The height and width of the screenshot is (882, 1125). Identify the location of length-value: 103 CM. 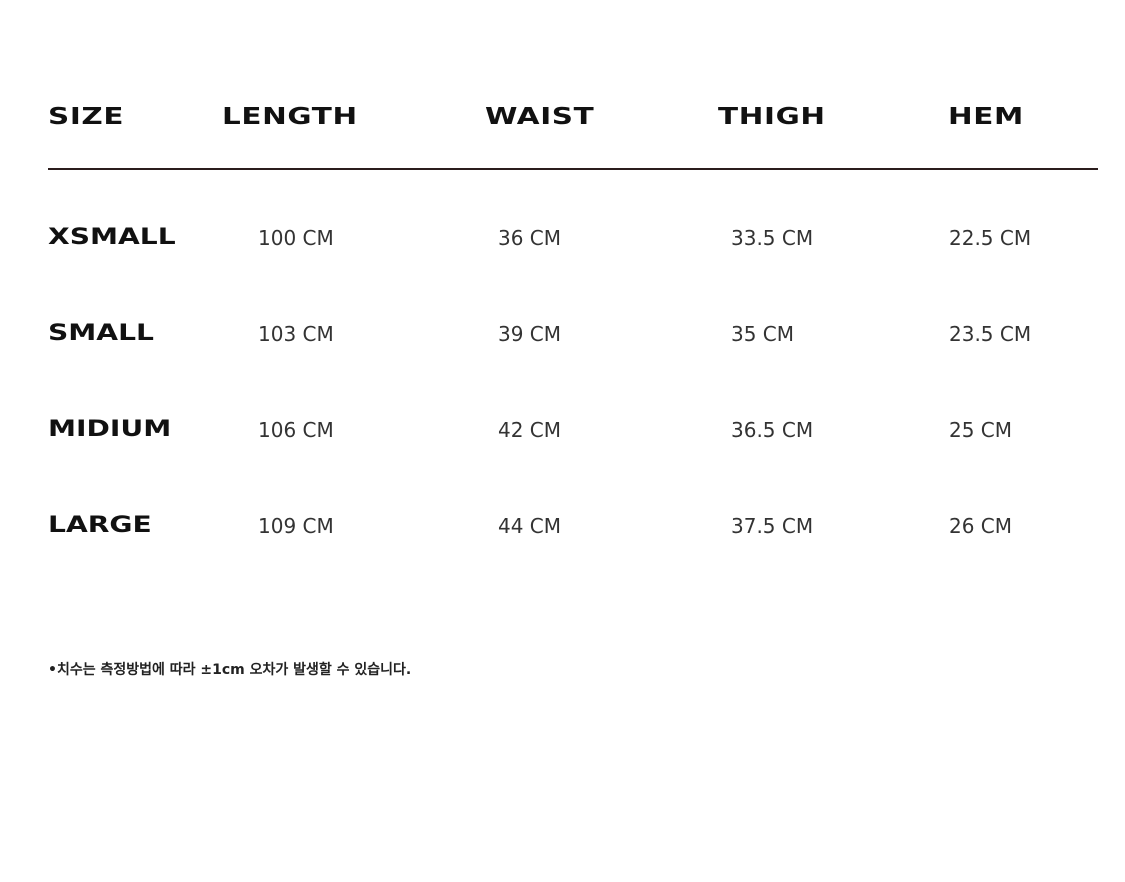
(296, 334).